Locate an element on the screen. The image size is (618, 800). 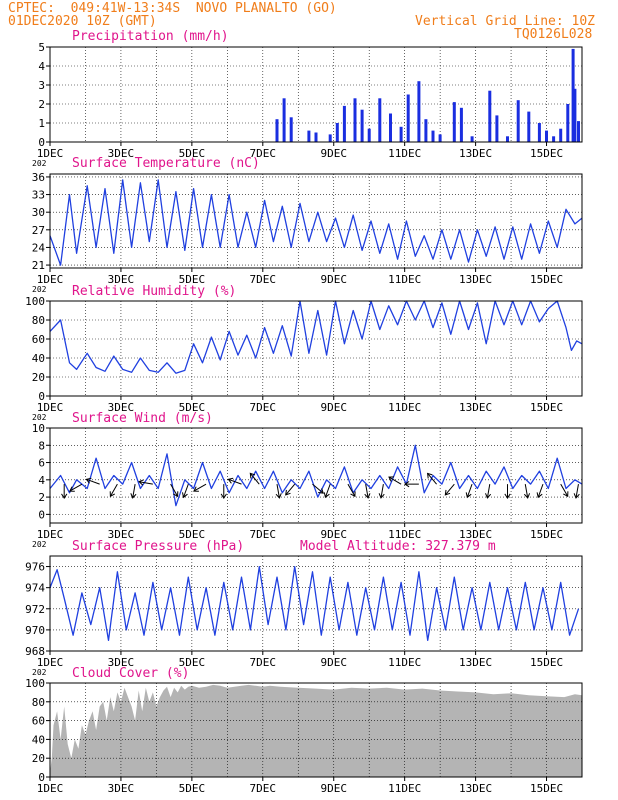
pressure-xtick-label-3: 7DEC is located at coordinates (263, 662).